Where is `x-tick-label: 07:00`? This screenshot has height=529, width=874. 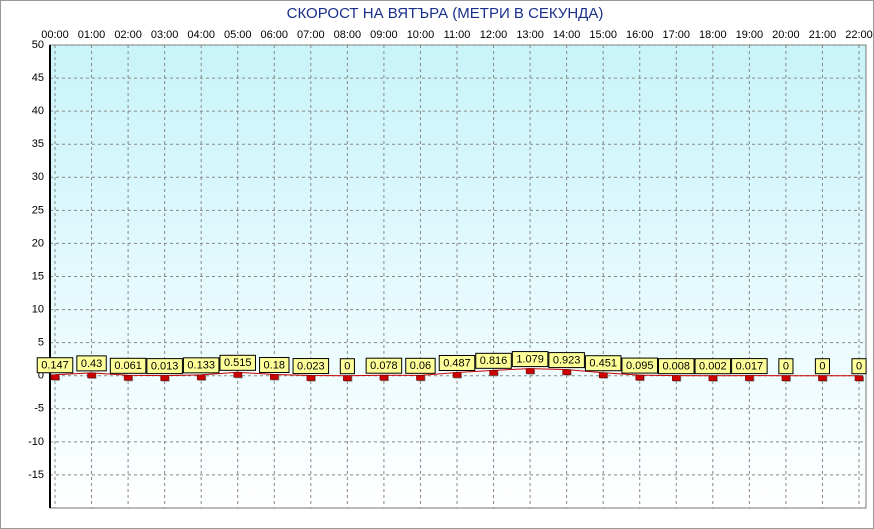
x-tick-label: 07:00 is located at coordinates (311, 35).